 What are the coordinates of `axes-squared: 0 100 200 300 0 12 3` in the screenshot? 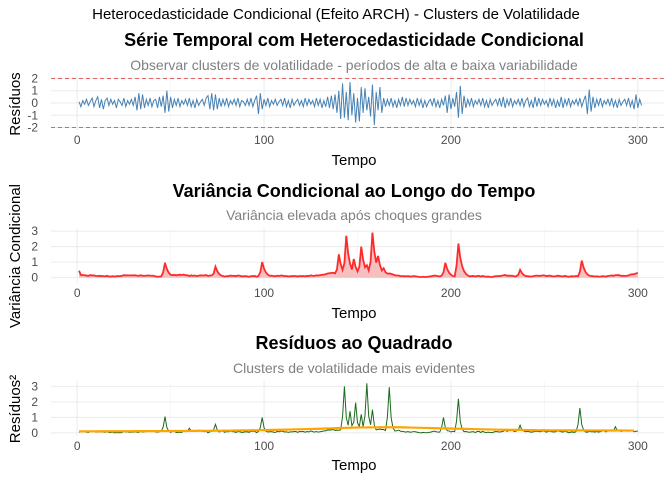 It's located at (339, 416).